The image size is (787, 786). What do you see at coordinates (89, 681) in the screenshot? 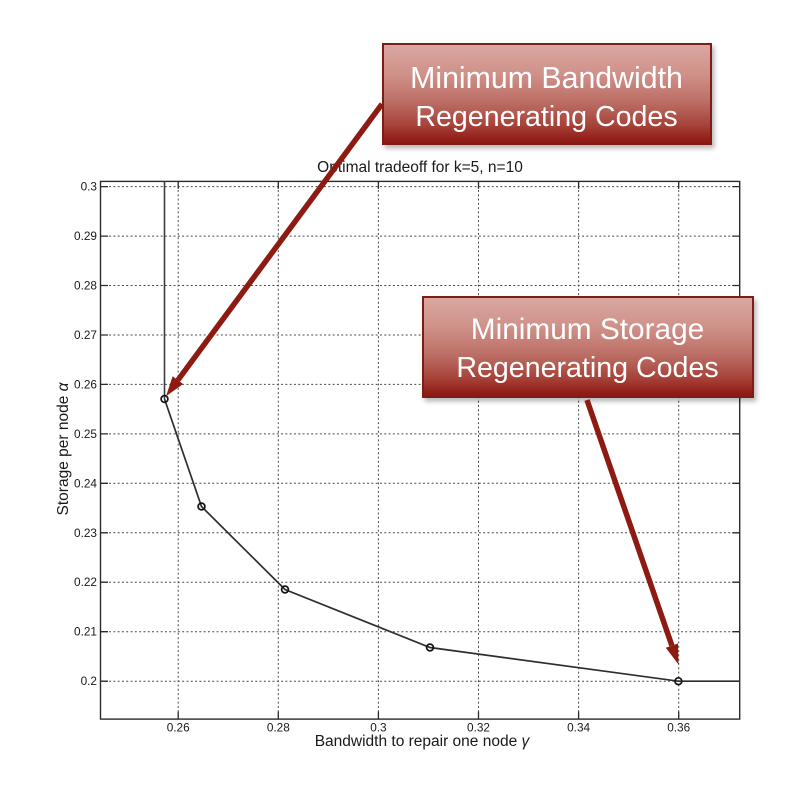
I see `svg-text: 0.2` at bounding box center [89, 681].